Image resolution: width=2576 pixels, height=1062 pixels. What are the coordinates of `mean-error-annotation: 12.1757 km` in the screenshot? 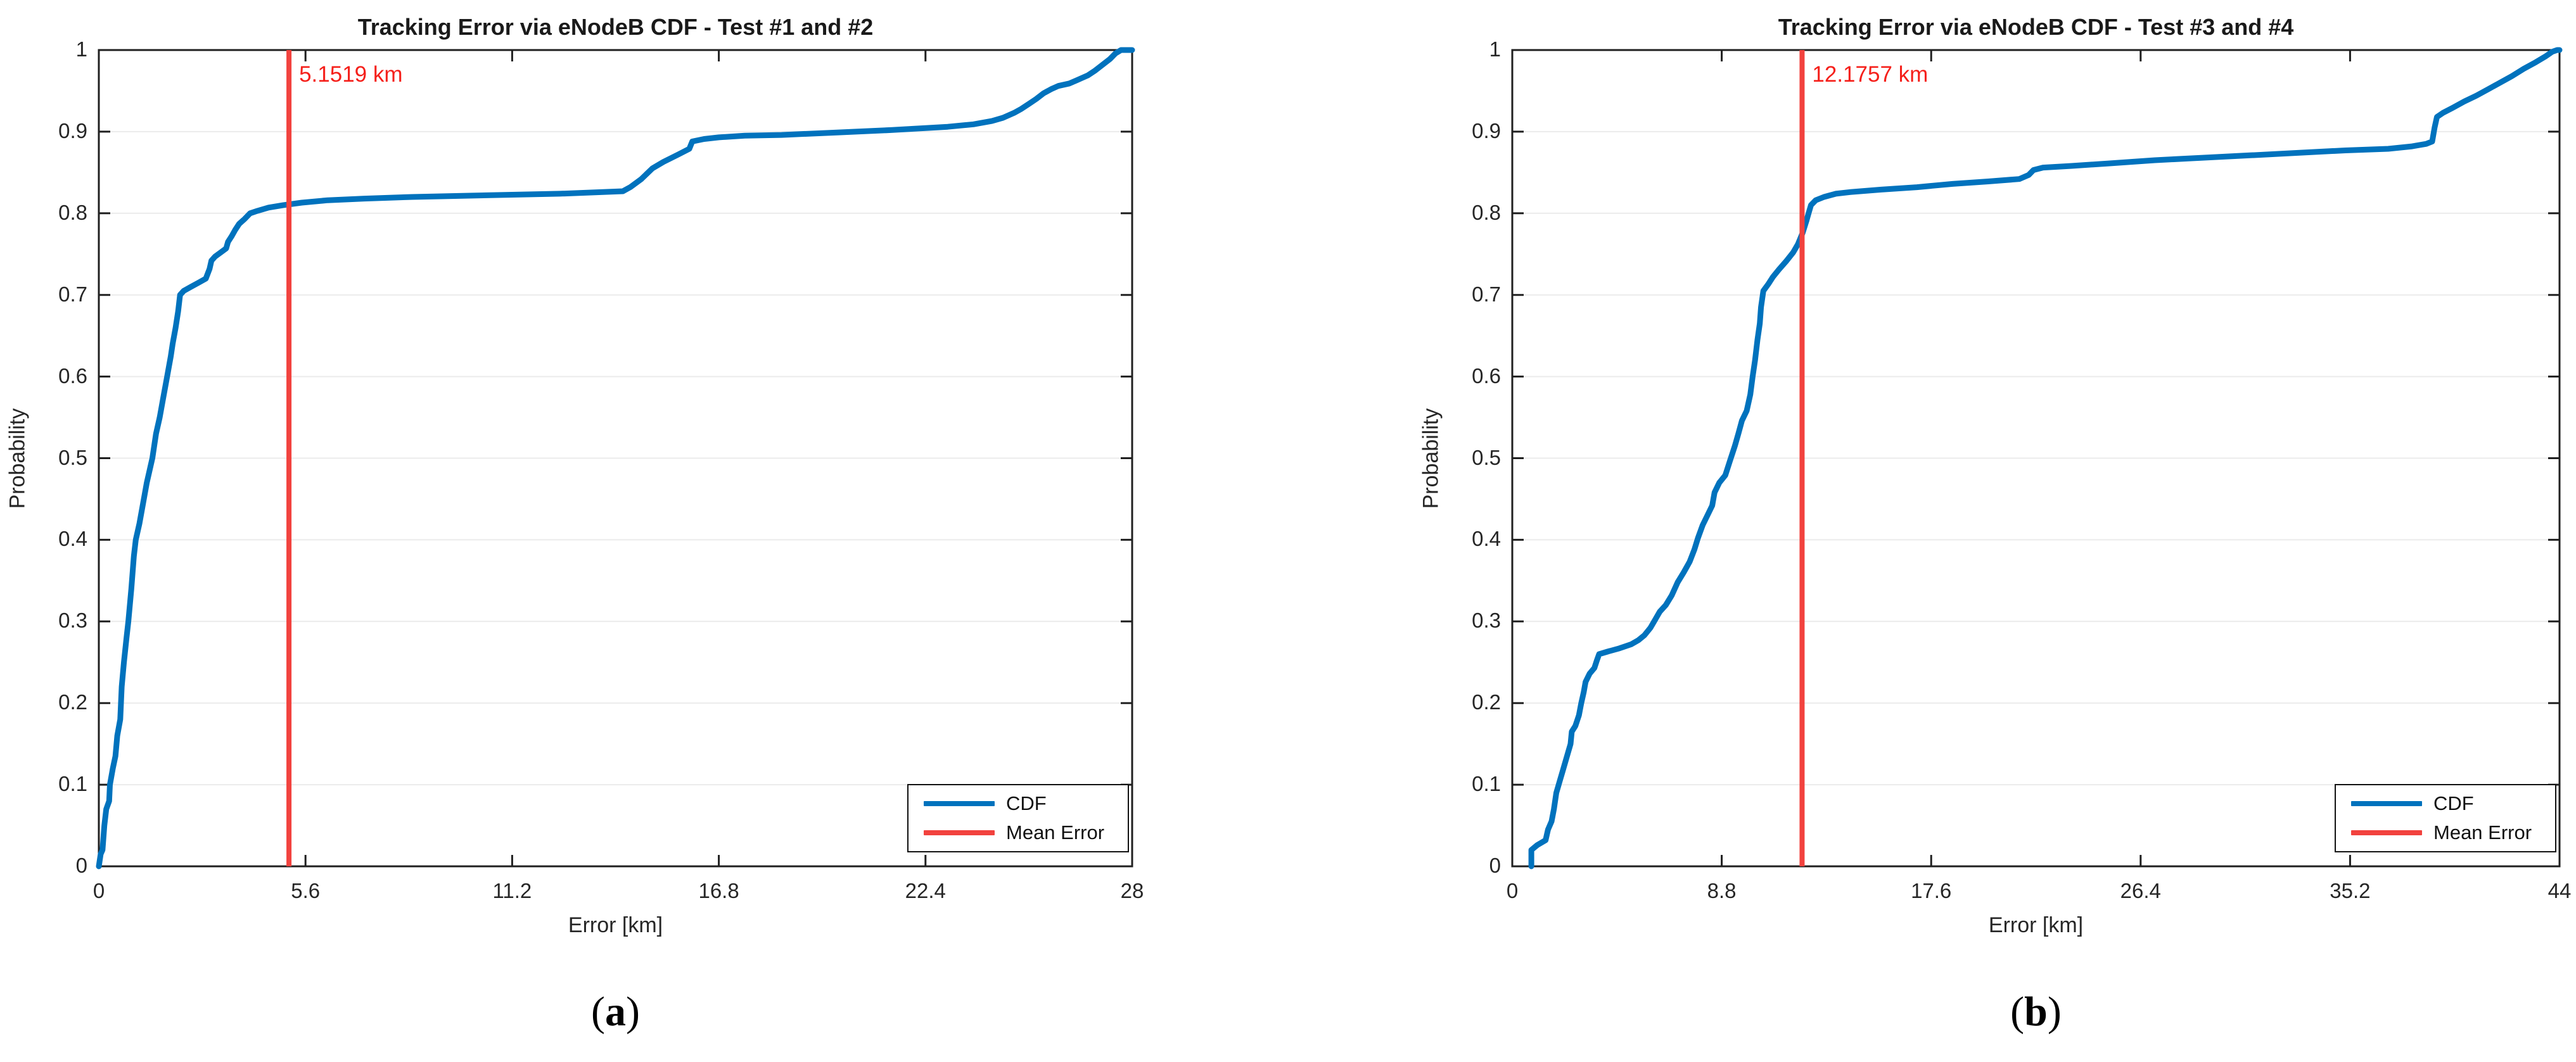 It's located at (1871, 74).